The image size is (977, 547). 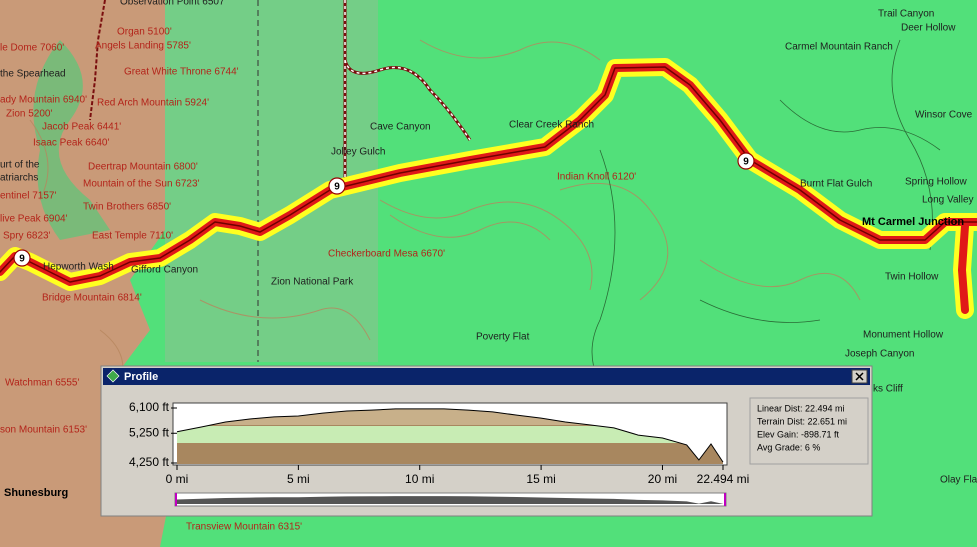 I want to click on y-tick-label: 5,250 ft, so click(x=149, y=432).